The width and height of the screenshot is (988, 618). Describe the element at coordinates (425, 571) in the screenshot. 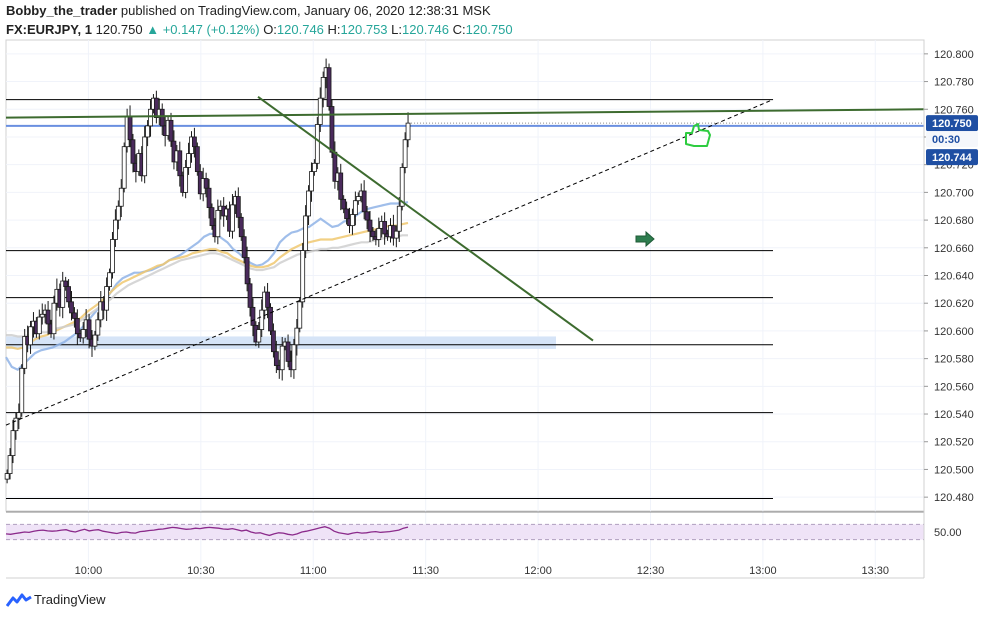

I see `time-tick-label: 11:30` at that location.